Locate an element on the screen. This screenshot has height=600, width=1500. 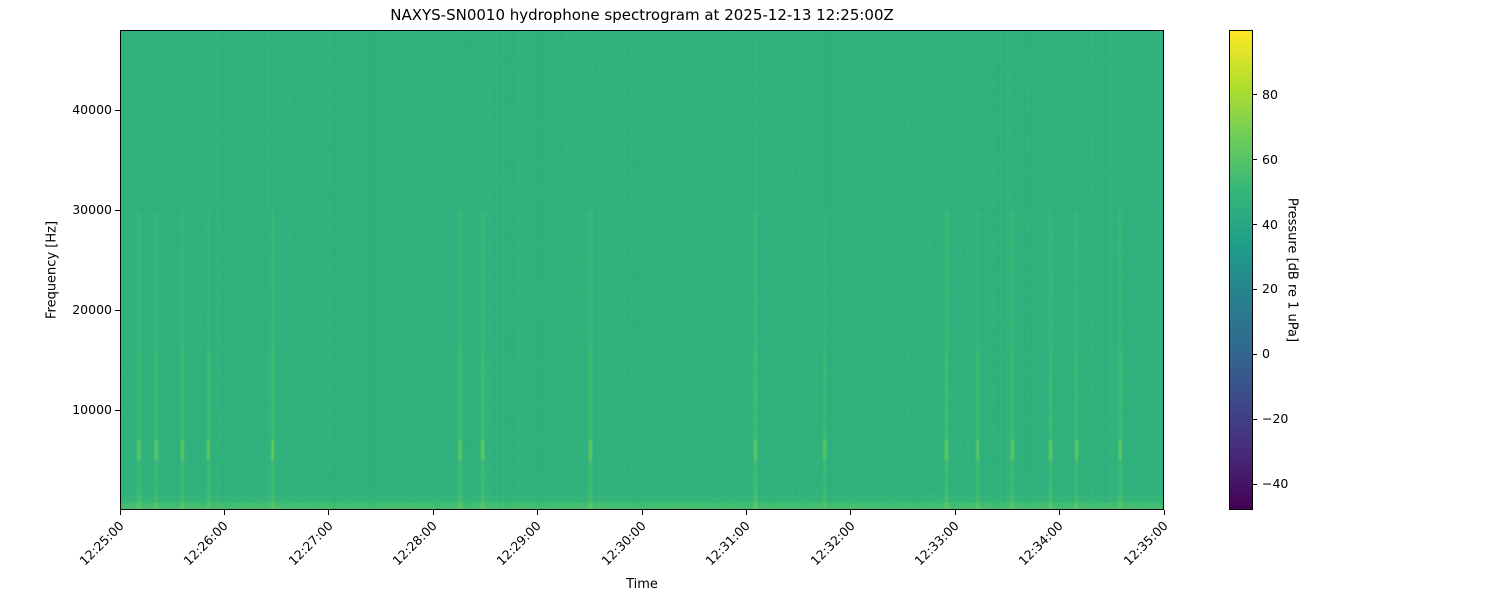
x-tick-label: 12:26:00 is located at coordinates (206, 543).